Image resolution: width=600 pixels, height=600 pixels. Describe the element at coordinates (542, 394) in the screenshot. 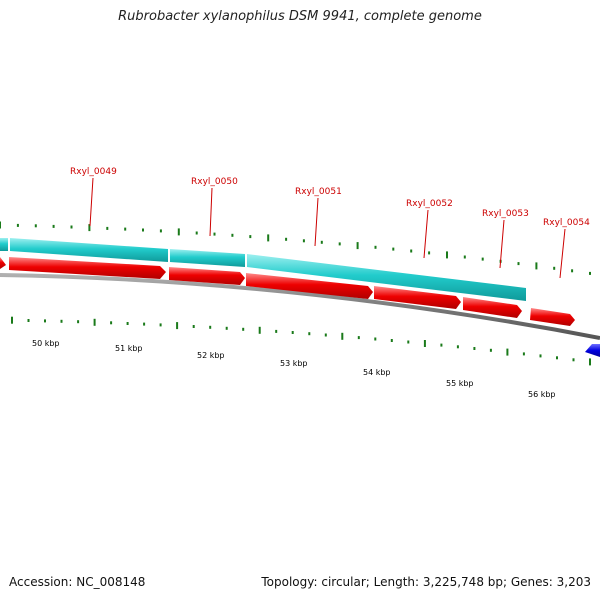

I see `kbp-label: 56 kbp` at that location.